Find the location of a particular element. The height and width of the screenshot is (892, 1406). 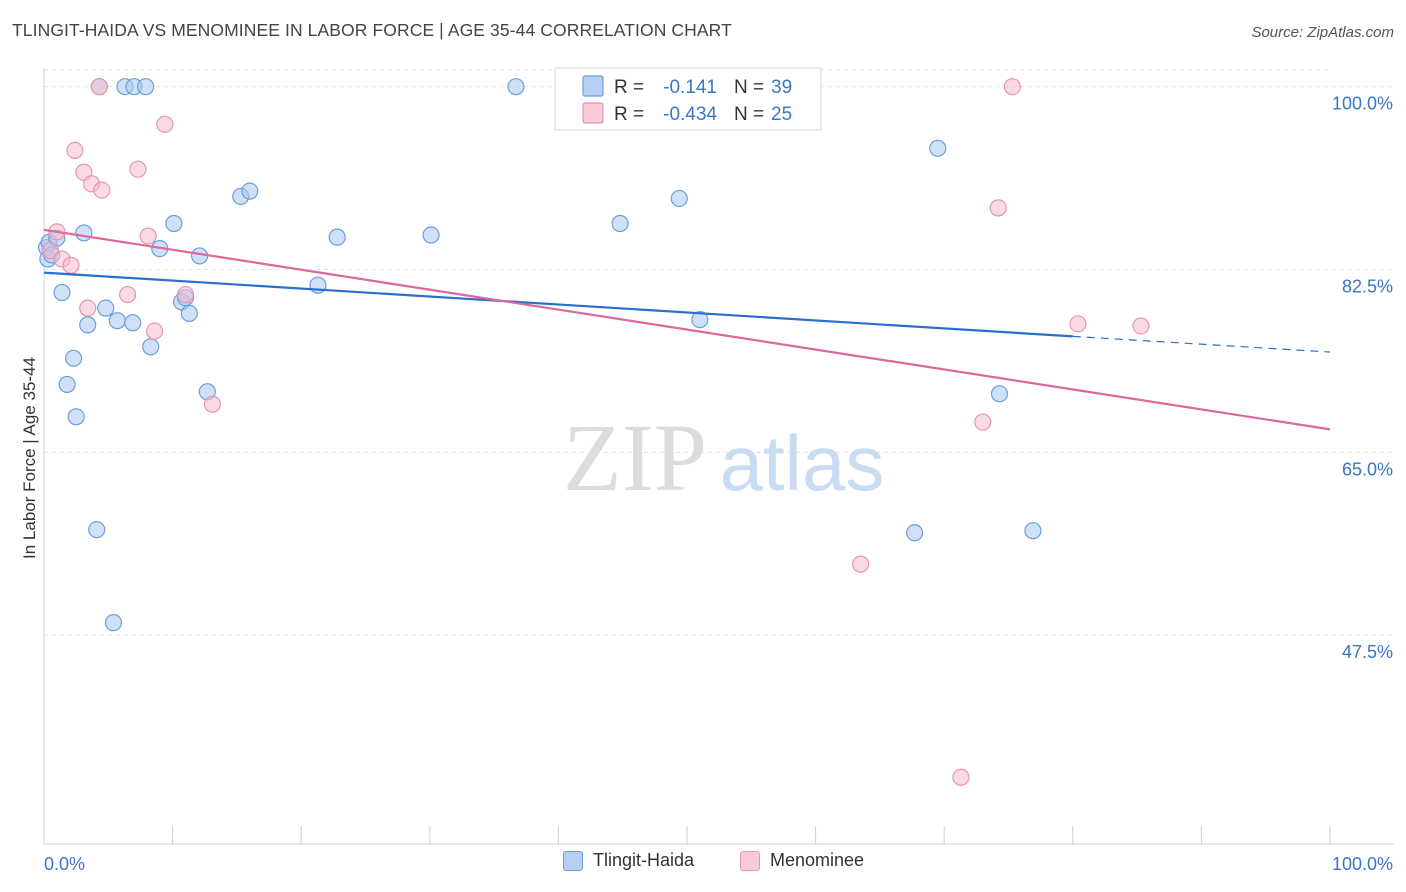

x-tick-label-max: 100.0% is located at coordinates (1362, 864).